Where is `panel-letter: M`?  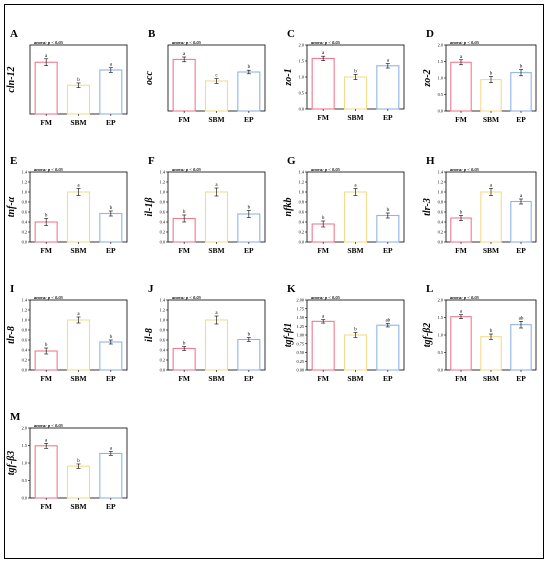
panel-letter: M is located at coordinates (15, 417).